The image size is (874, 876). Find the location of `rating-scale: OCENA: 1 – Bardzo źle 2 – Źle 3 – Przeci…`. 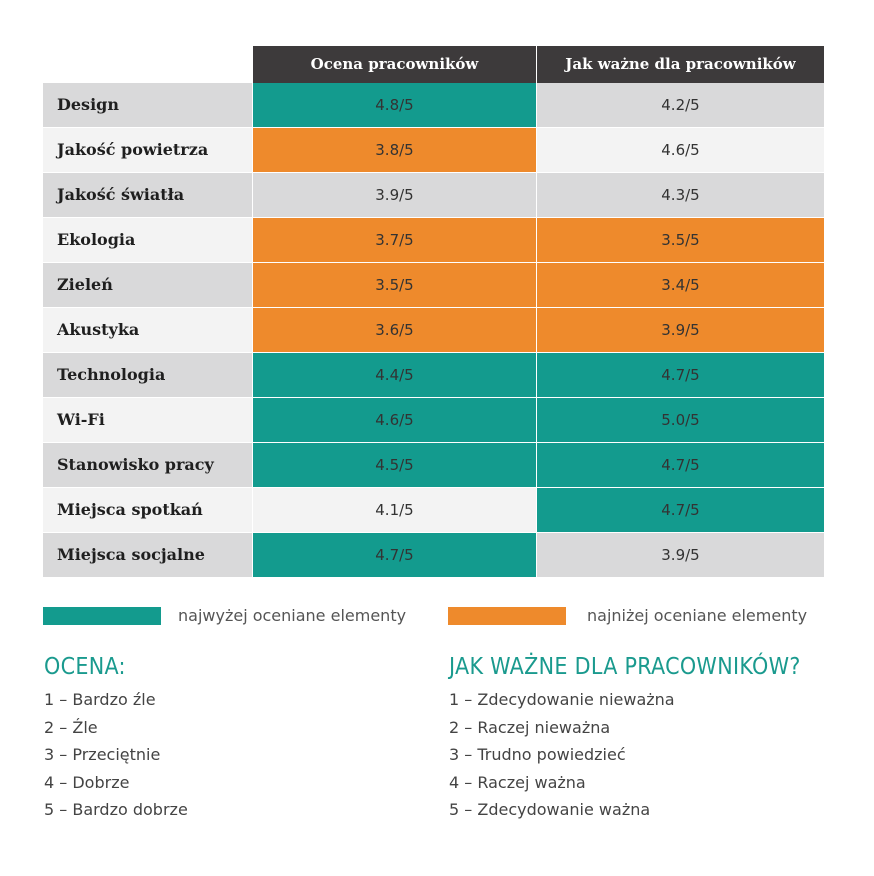

rating-scale: OCENA: 1 – Bardzo źle 2 – Źle 3 – Przeci… is located at coordinates (116, 739).